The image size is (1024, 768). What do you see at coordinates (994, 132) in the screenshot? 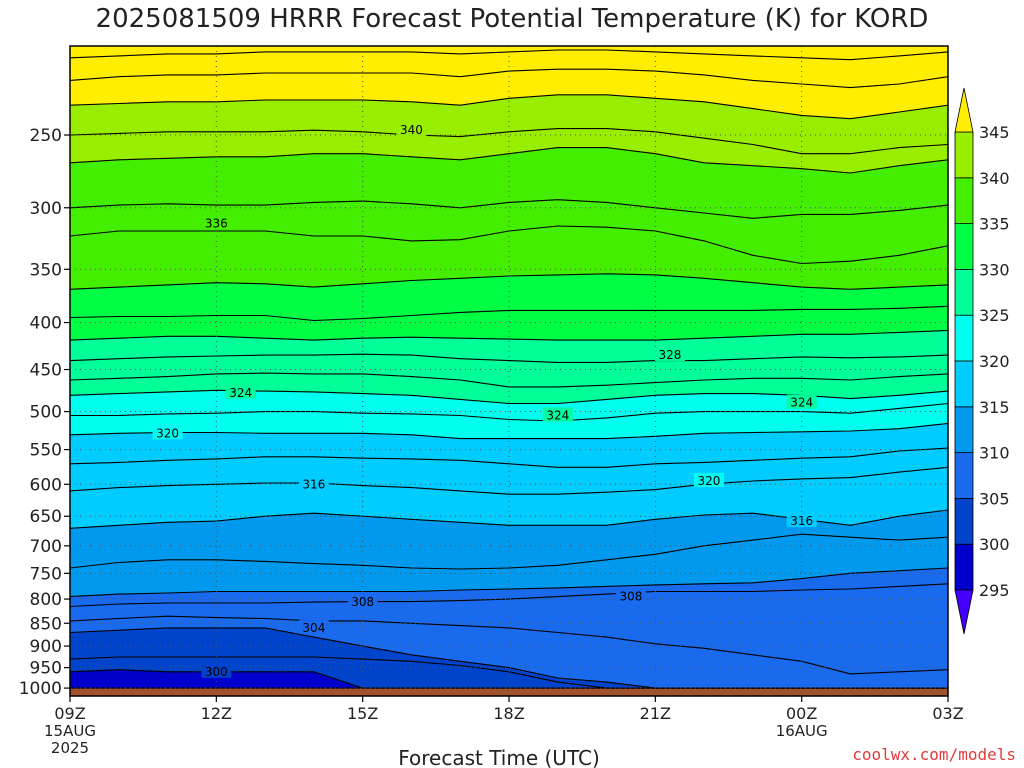
I see `colorbar-label: 345` at bounding box center [994, 132].